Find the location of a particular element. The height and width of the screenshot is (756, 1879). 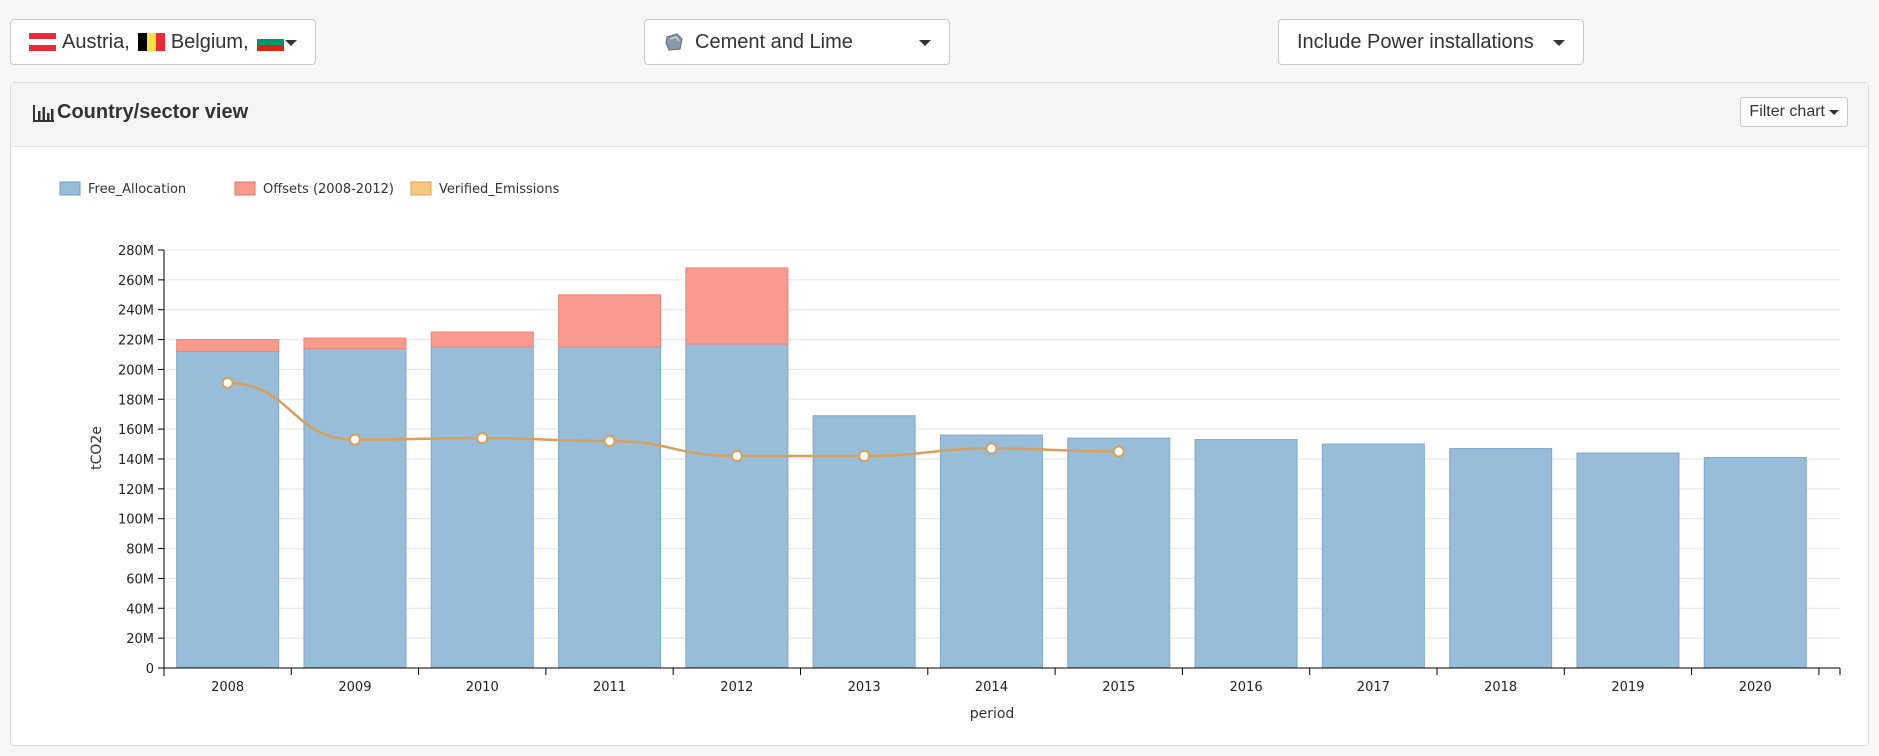

sector-dropdown: Cement and Lime is located at coordinates (797, 42).